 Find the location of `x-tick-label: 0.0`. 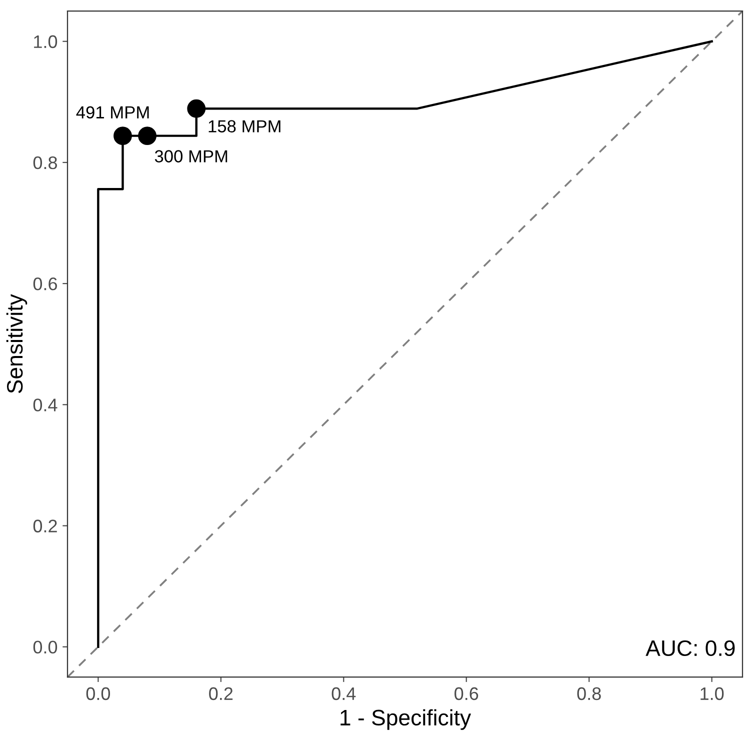

x-tick-label: 0.0 is located at coordinates (98, 693).